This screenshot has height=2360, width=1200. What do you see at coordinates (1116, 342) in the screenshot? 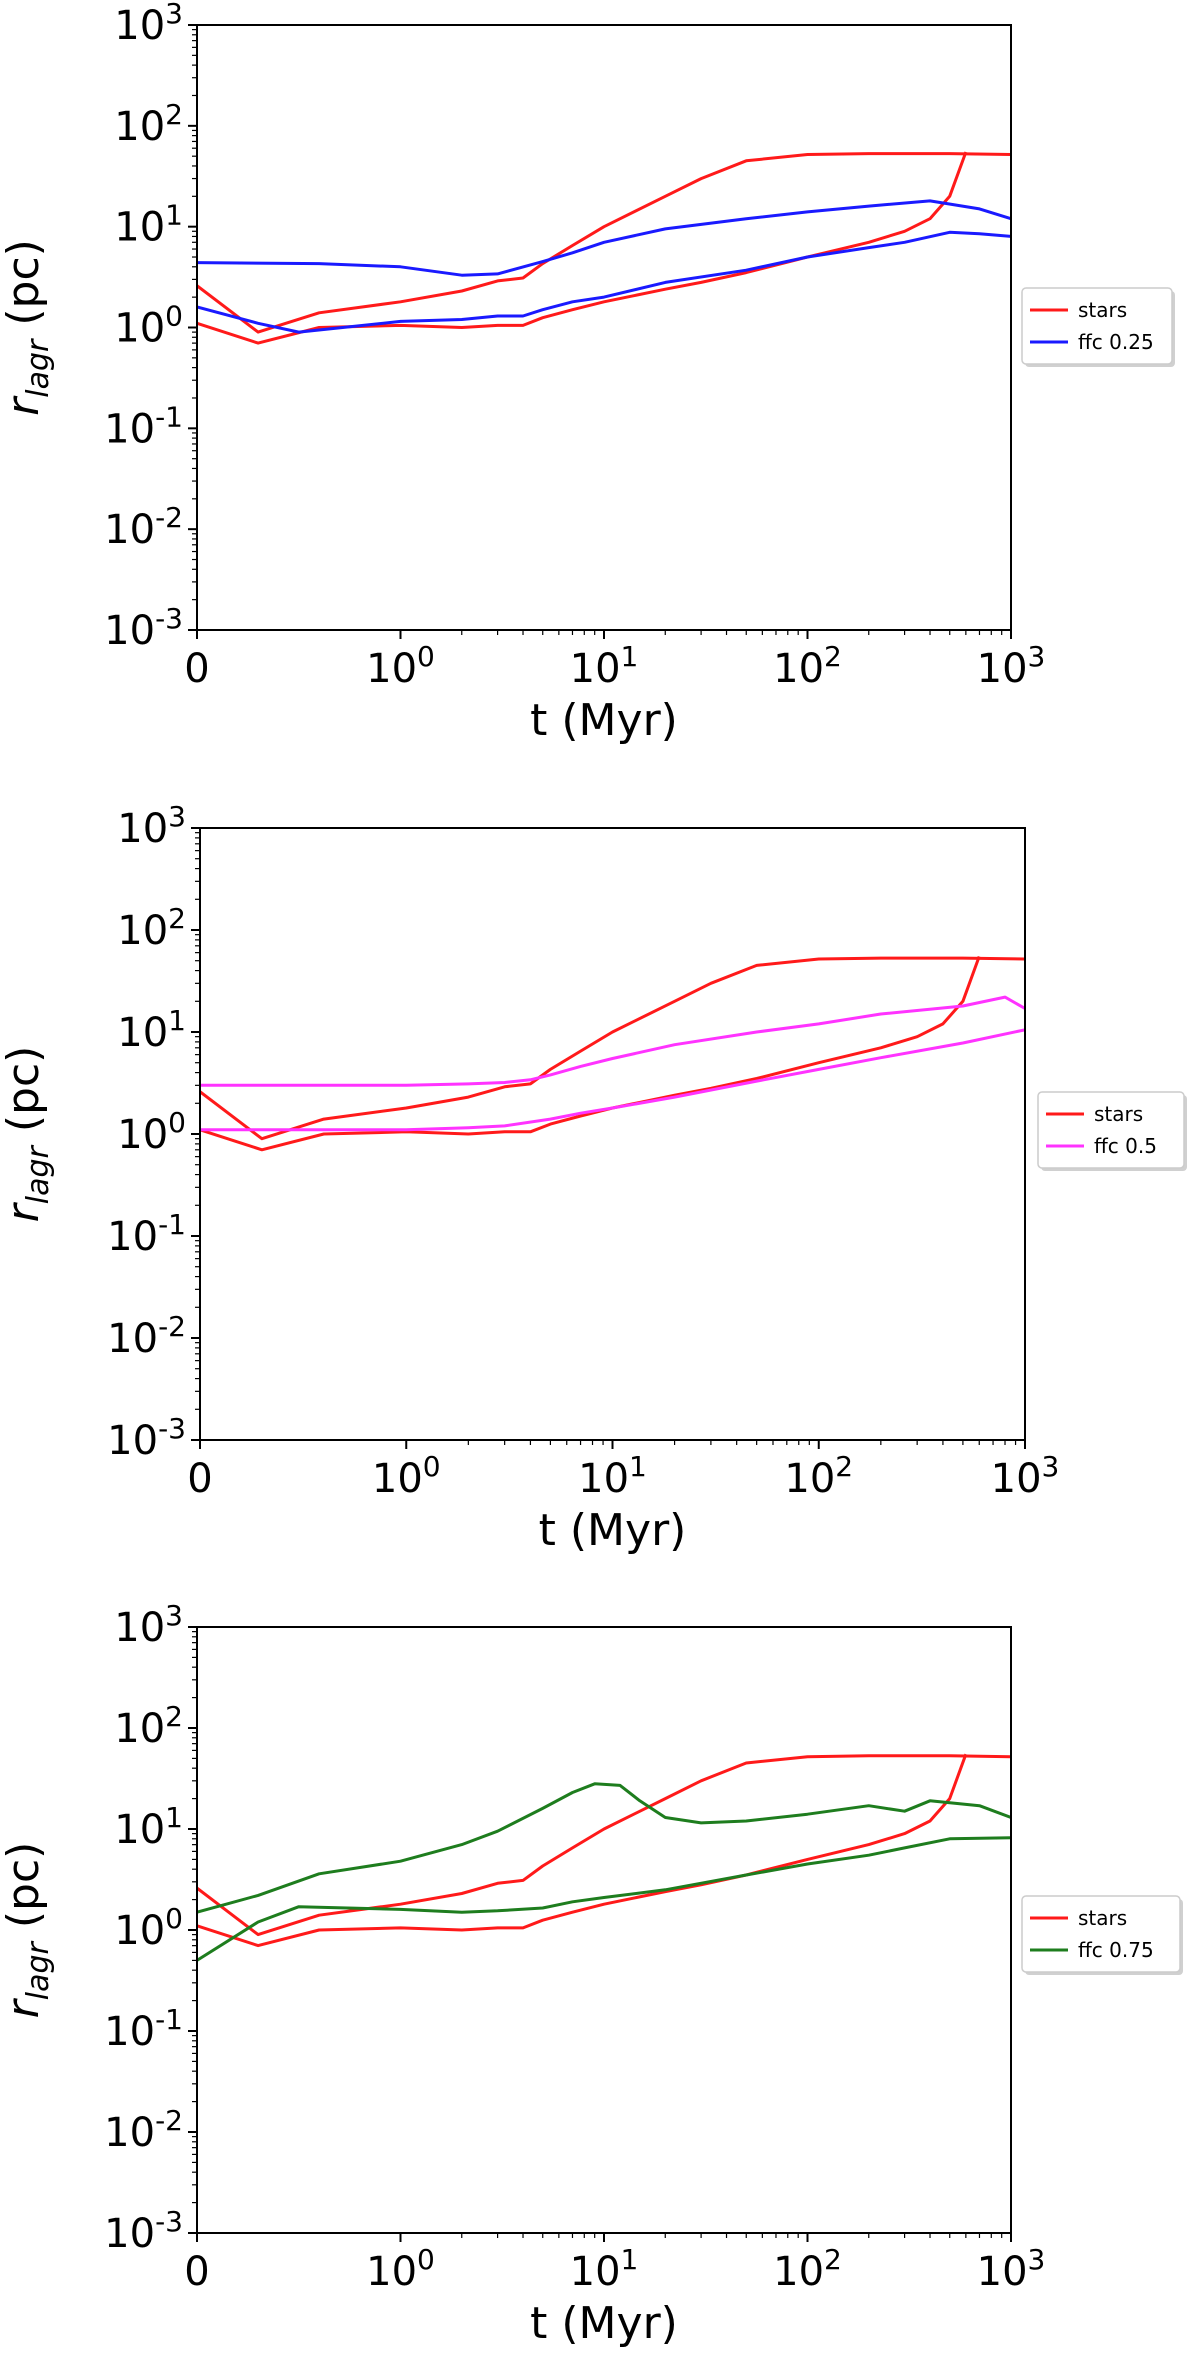
I see `legend-label: ffc 0.25` at bounding box center [1116, 342].